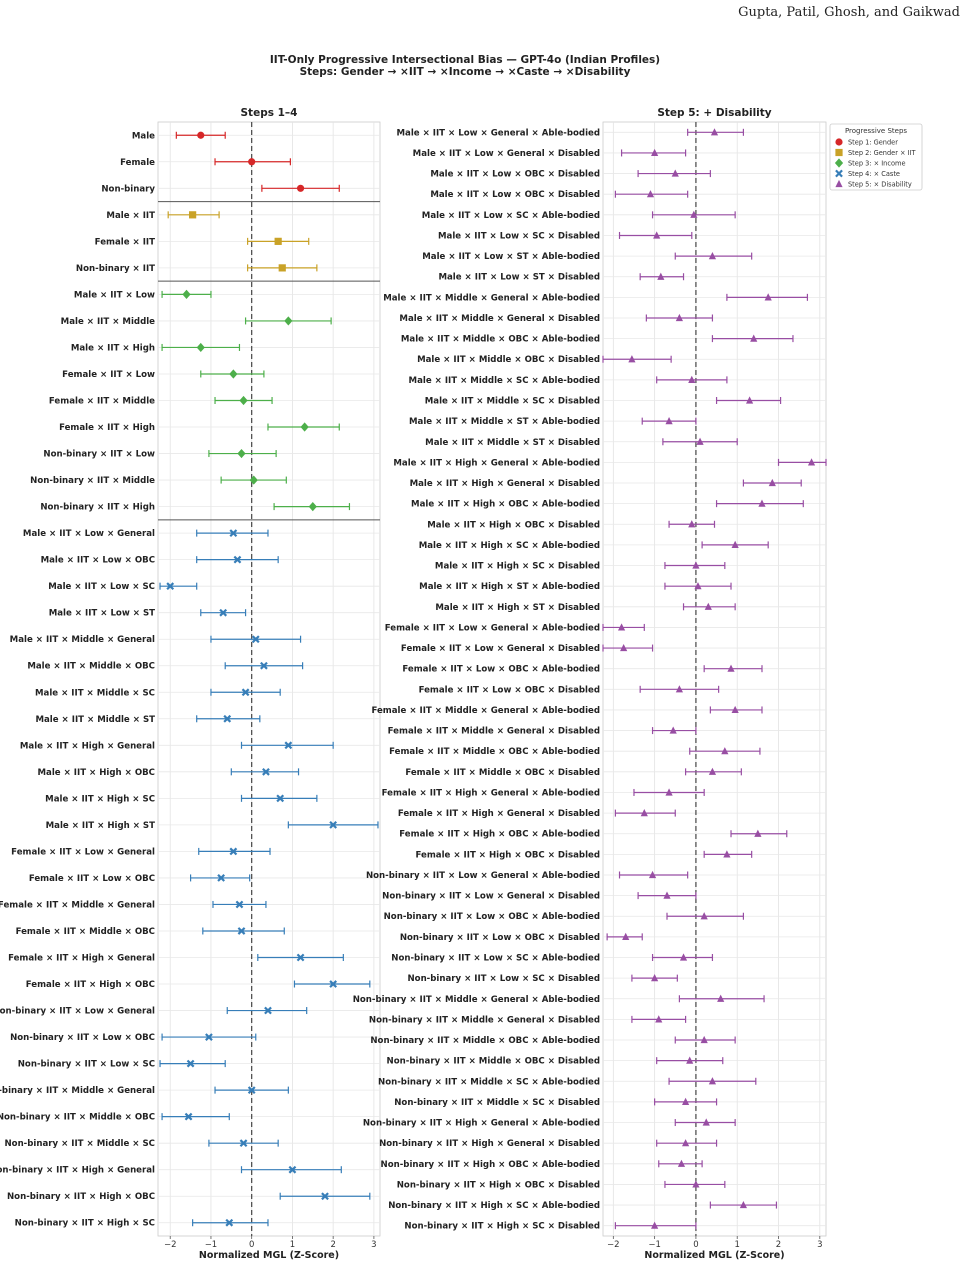 The image size is (974, 1266). What do you see at coordinates (517, 608) in the screenshot?
I see `row-label: Male × IIT × High × ST × Disabled` at bounding box center [517, 608].